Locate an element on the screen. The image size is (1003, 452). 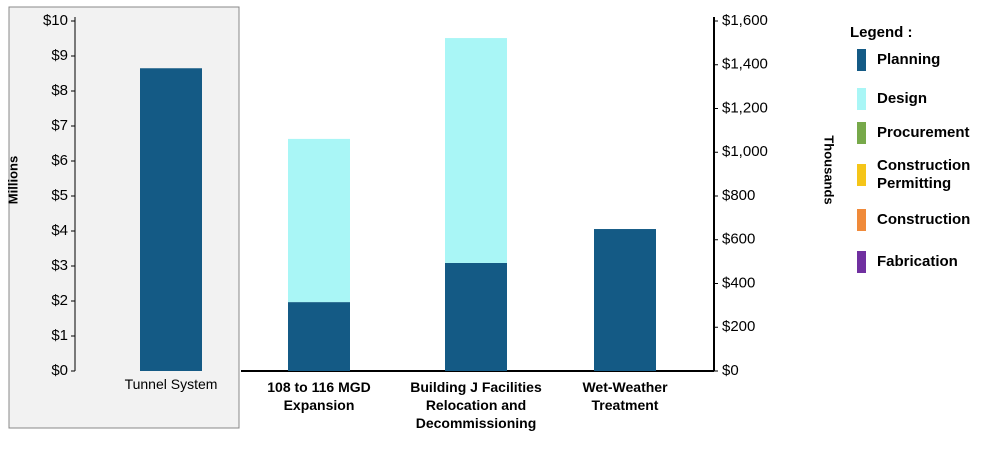
legend-label: Construction is located at coordinates (924, 219).